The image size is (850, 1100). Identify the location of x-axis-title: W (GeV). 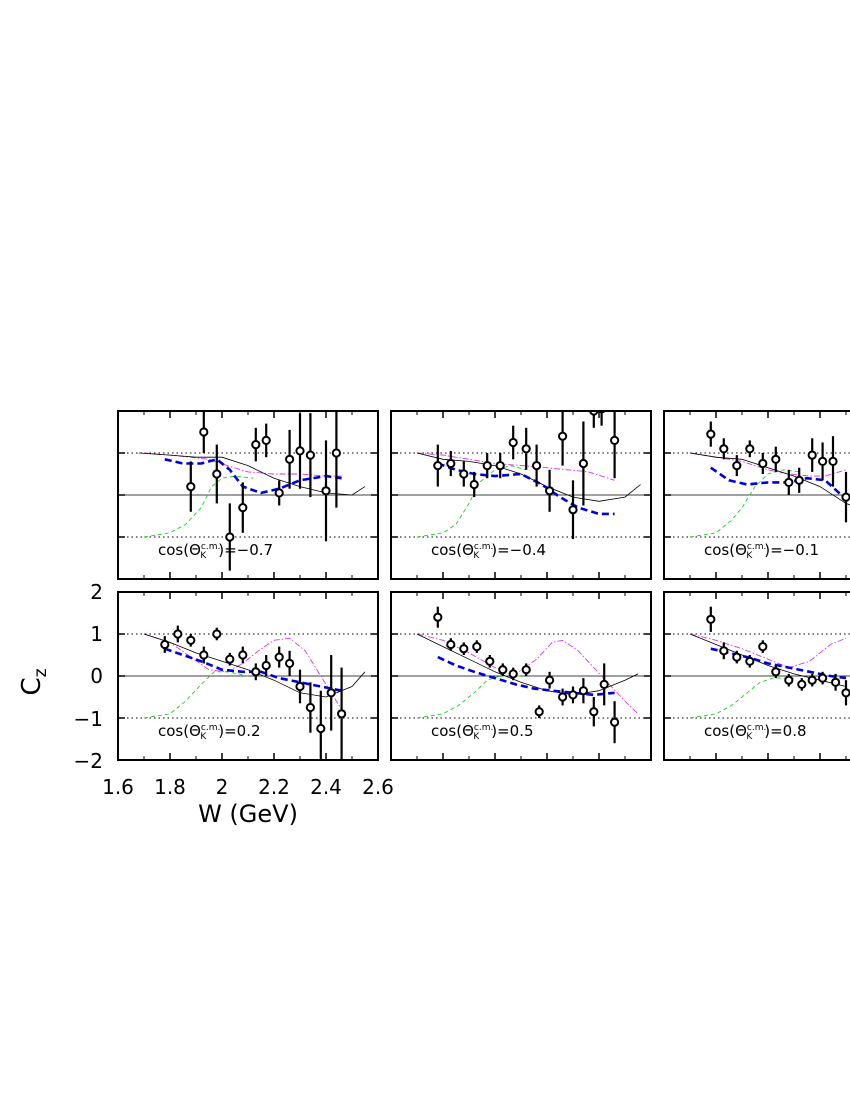
(248, 814).